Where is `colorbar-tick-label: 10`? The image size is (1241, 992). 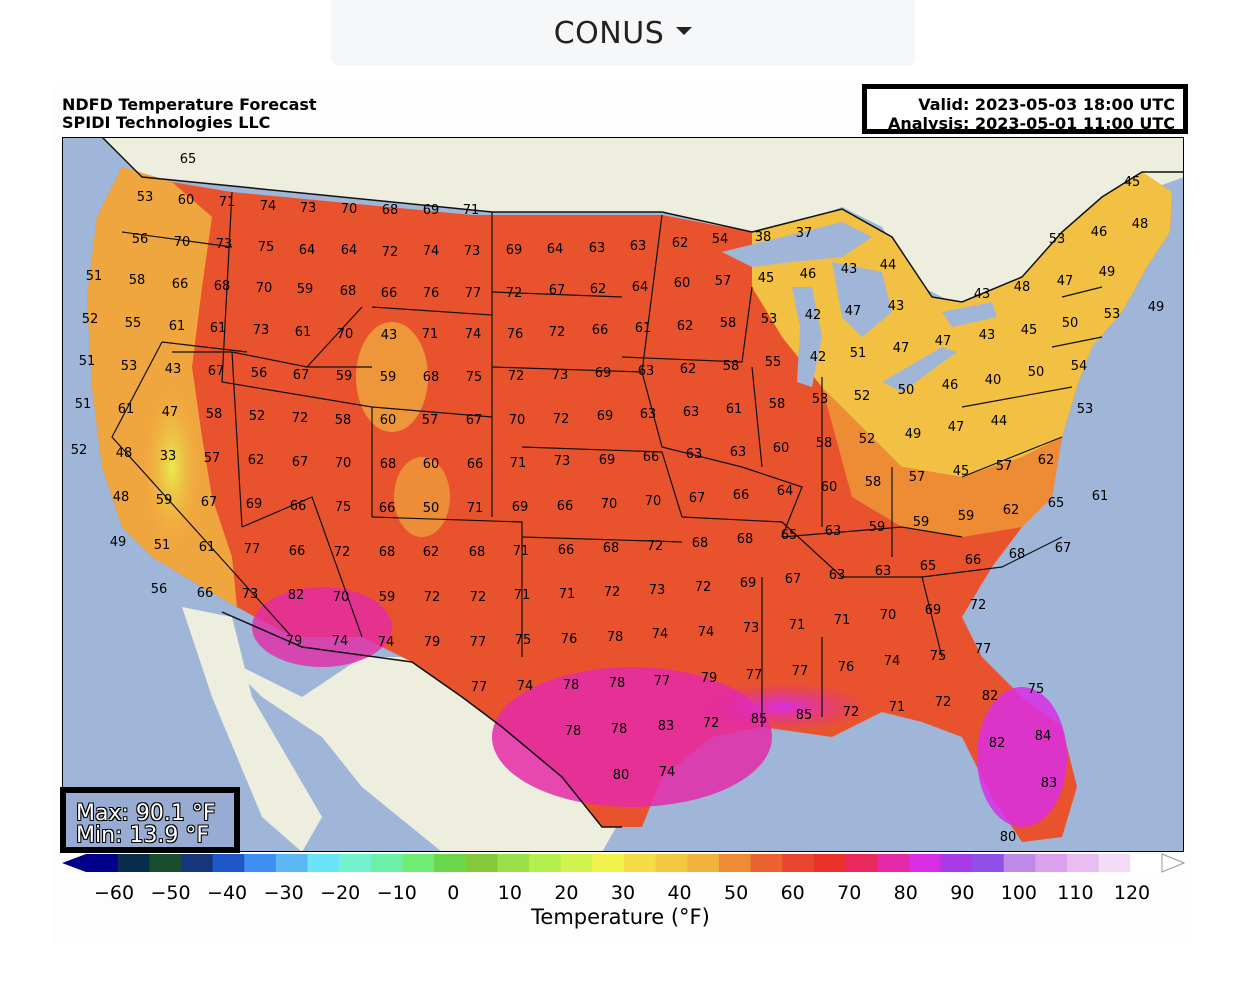 colorbar-tick-label: 10 is located at coordinates (510, 892).